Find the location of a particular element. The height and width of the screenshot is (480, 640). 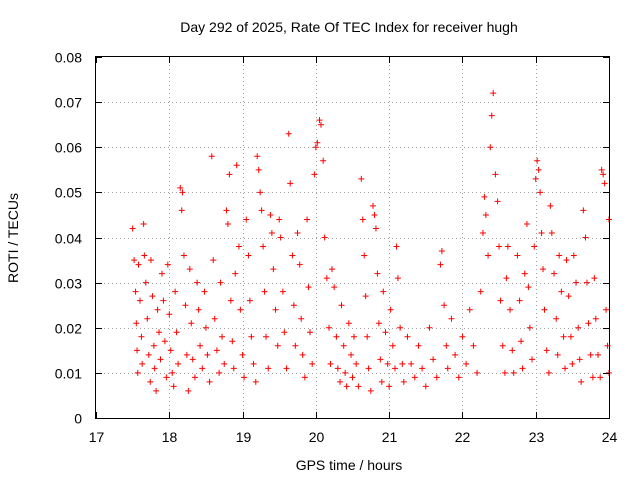

y-tick-label: 0.03 is located at coordinates (68, 284).